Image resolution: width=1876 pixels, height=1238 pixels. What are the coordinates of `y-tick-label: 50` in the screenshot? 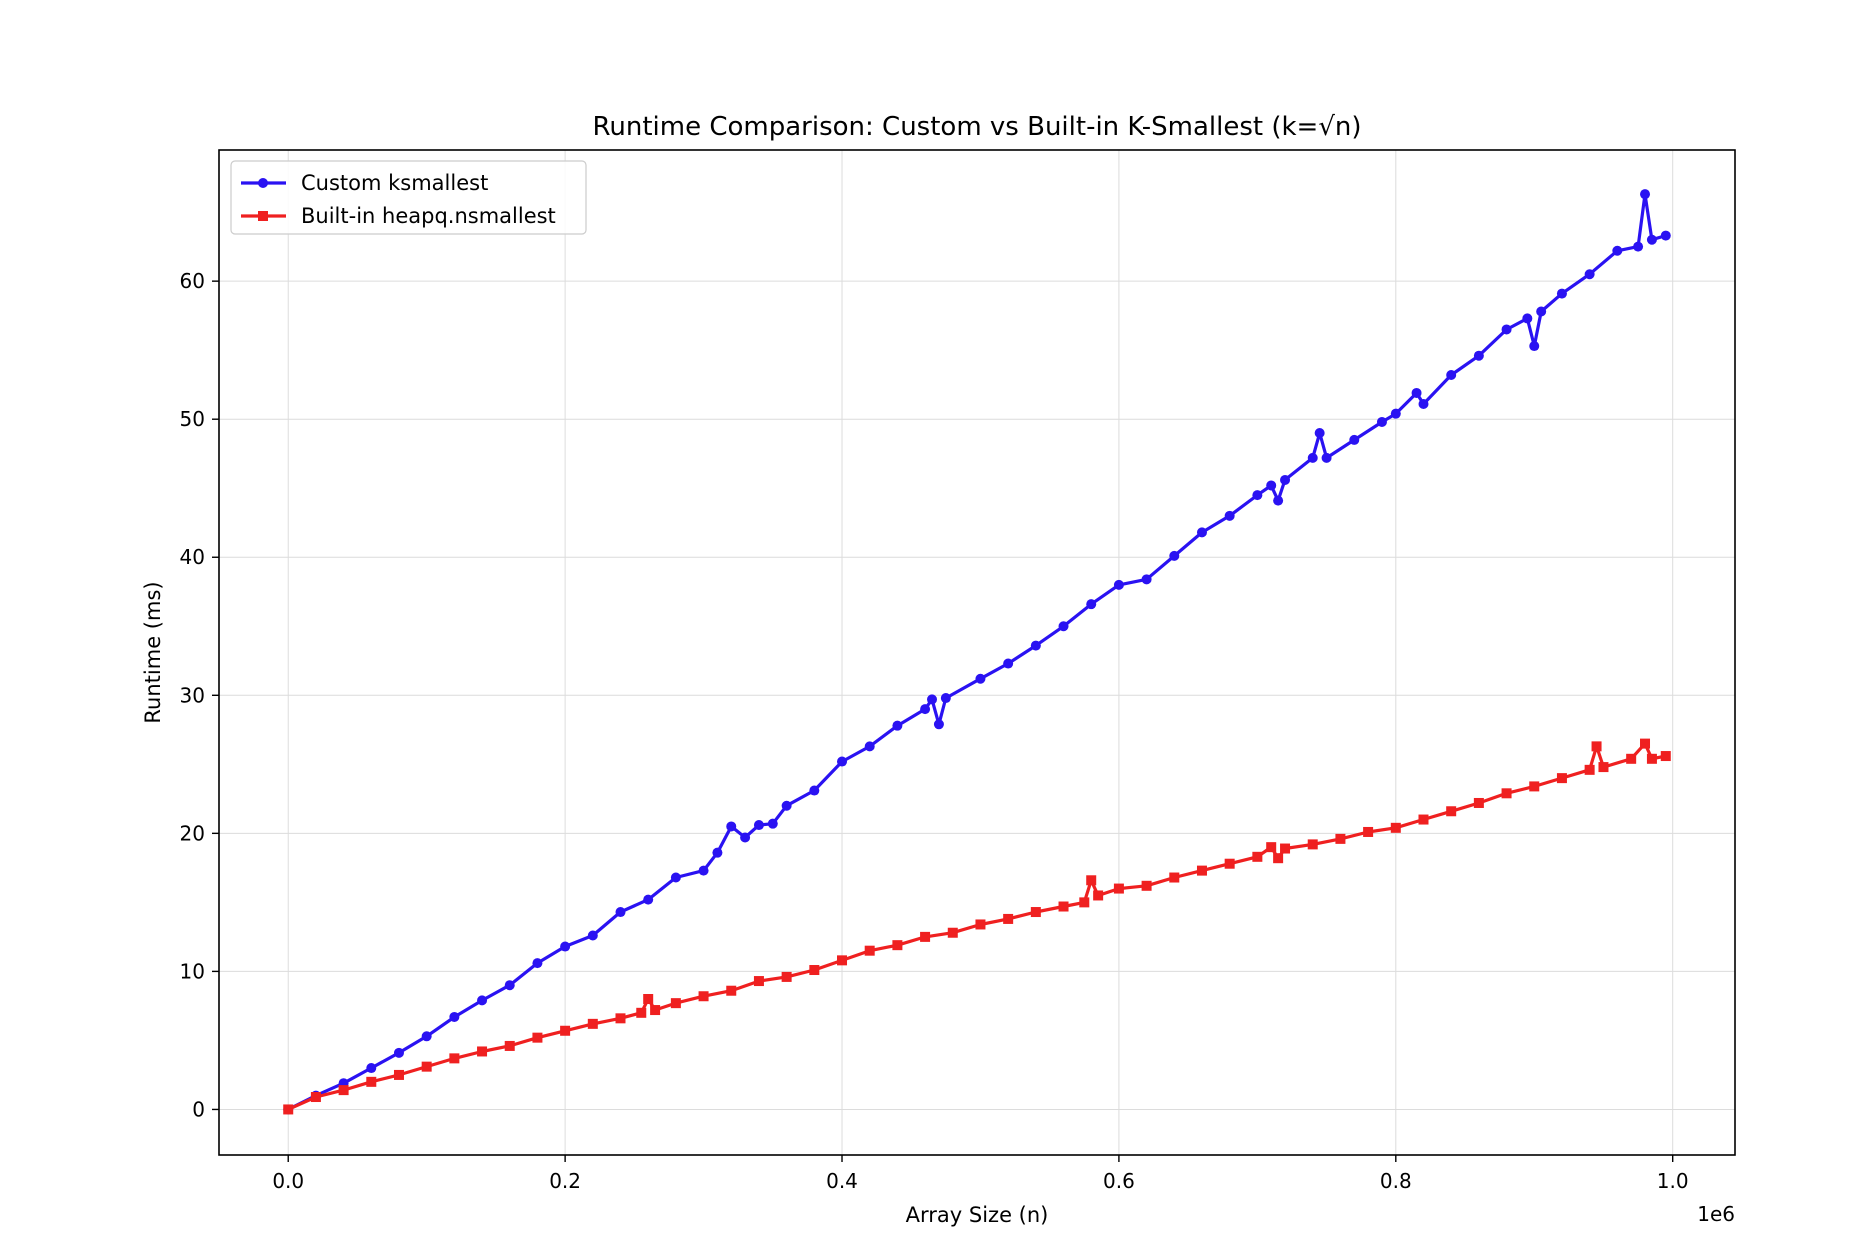 It's located at (192, 419).